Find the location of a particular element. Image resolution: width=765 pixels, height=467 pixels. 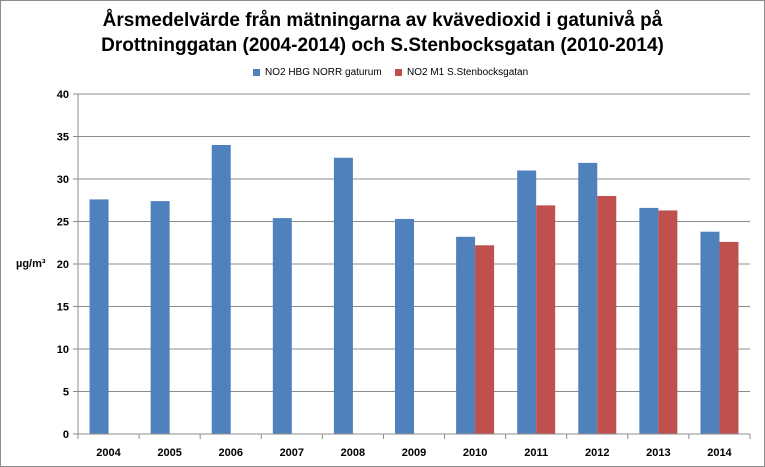

bar-series-2-2010 is located at coordinates (485, 339).